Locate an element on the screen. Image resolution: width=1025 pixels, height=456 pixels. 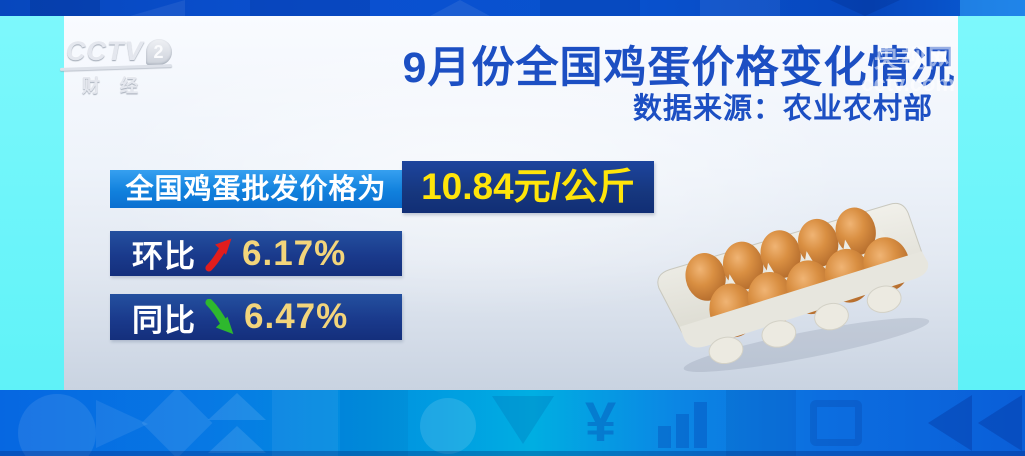
cctv-logo-text: CCTV is located at coordinates (105, 51).